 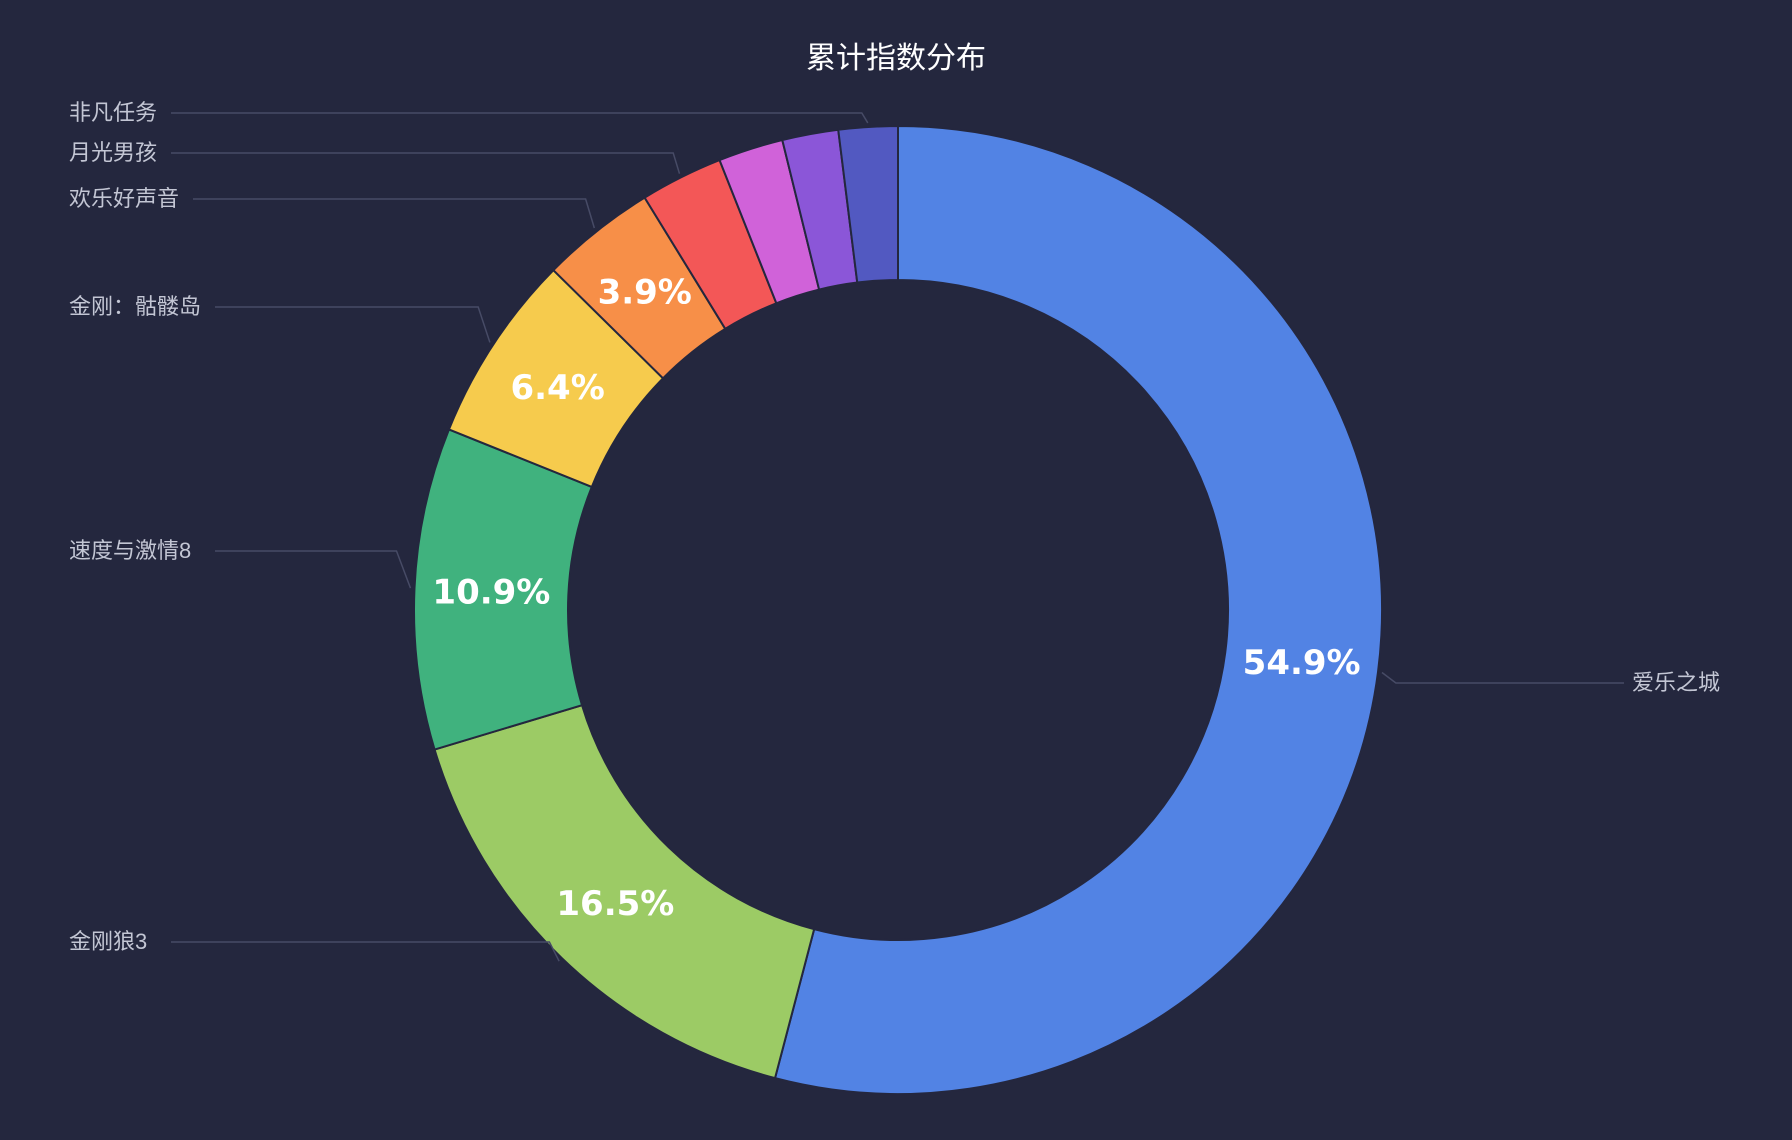 What do you see at coordinates (135, 306) in the screenshot?
I see `outer-label-3: 金刚：骷髅岛` at bounding box center [135, 306].